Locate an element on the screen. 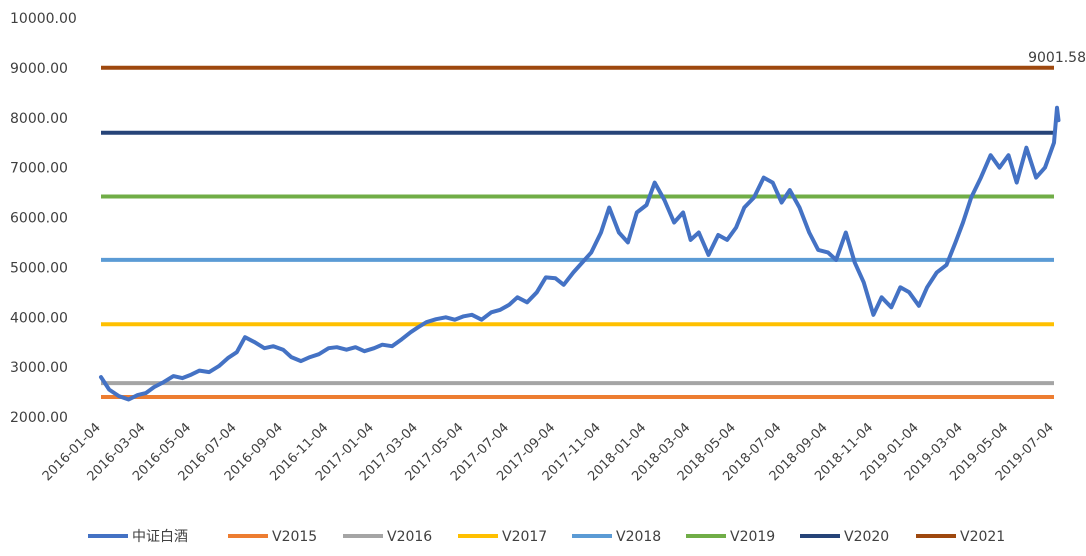  legend-item: V2018 is located at coordinates (616, 537).